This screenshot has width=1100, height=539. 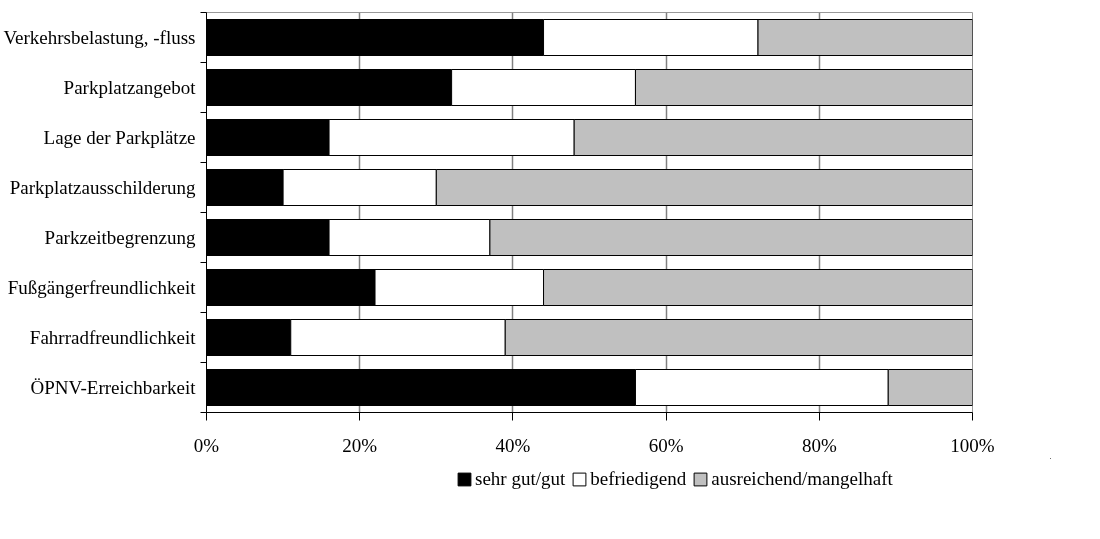 What do you see at coordinates (513, 445) in the screenshot?
I see `x-tick-label: 40%` at bounding box center [513, 445].